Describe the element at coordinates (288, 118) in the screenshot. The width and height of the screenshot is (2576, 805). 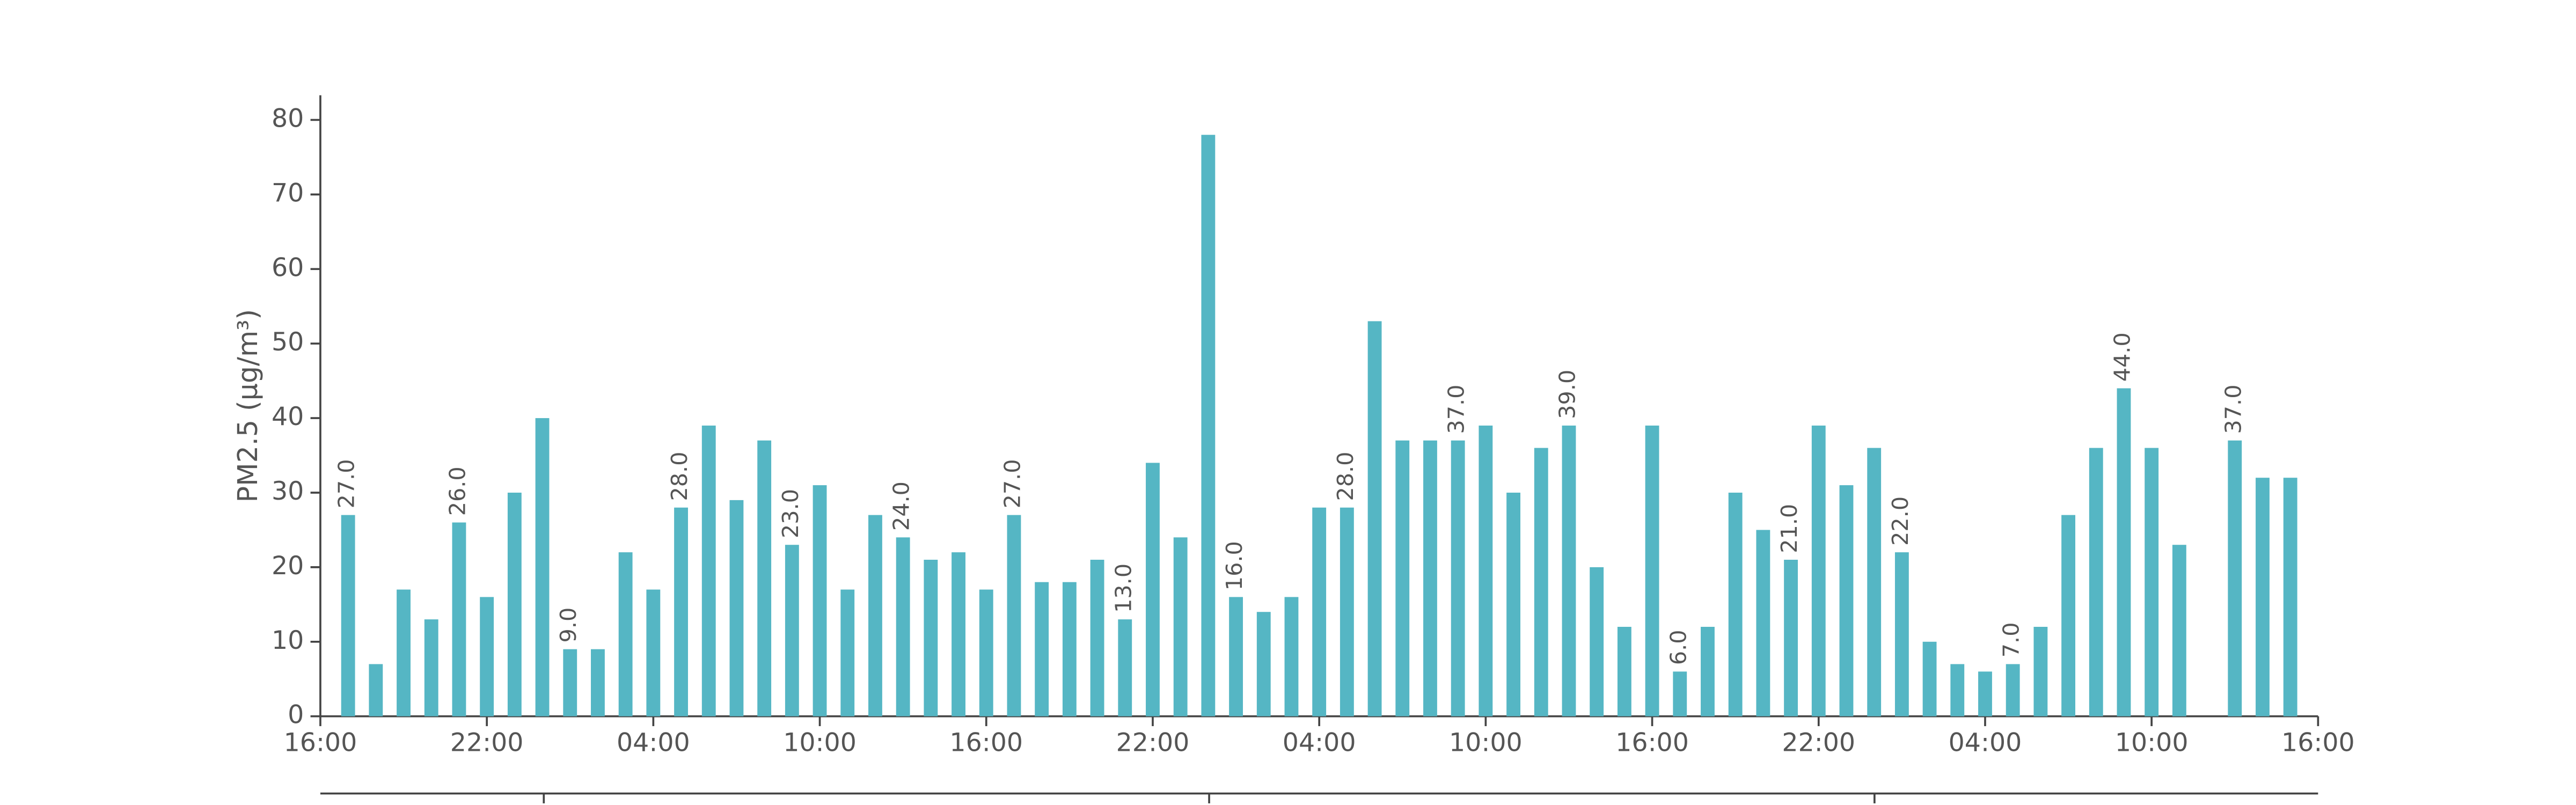
I see `y-tick-label: 80` at that location.